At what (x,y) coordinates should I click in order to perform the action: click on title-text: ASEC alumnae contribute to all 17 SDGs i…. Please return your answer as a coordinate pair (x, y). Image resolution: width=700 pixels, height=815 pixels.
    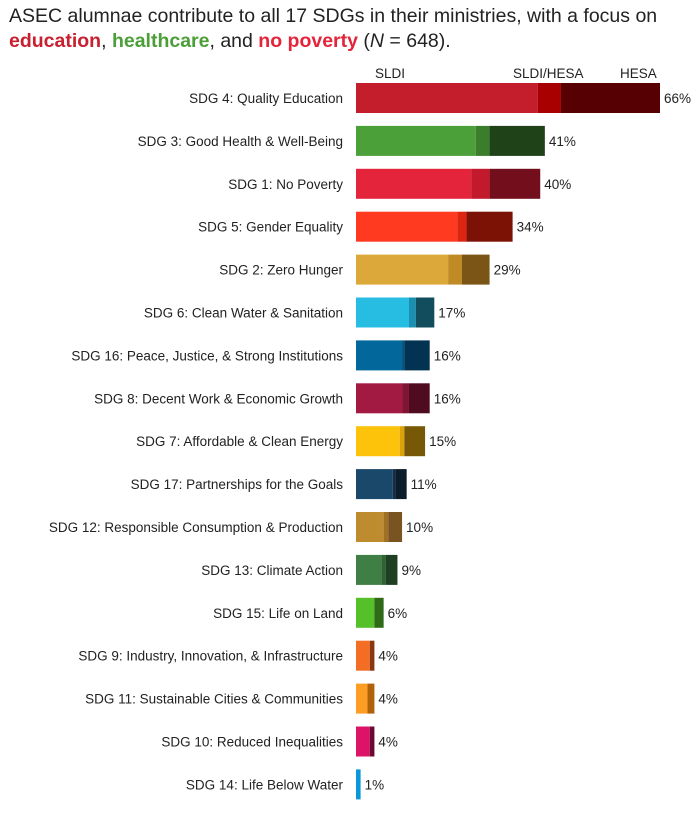
    Looking at the image, I should click on (333, 16).